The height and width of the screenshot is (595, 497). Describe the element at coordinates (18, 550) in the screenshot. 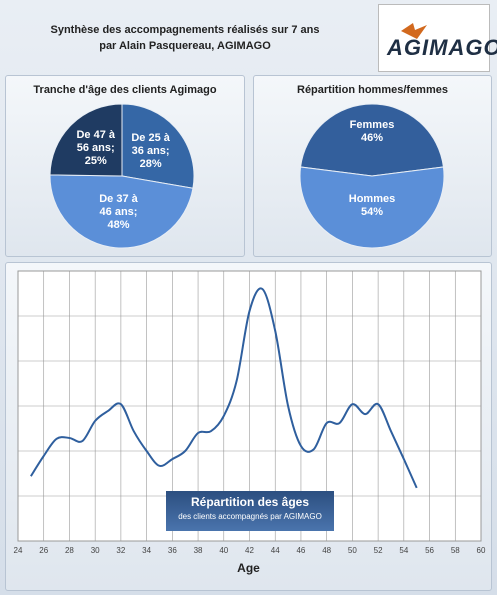

I see `x-tick-label: 24` at that location.